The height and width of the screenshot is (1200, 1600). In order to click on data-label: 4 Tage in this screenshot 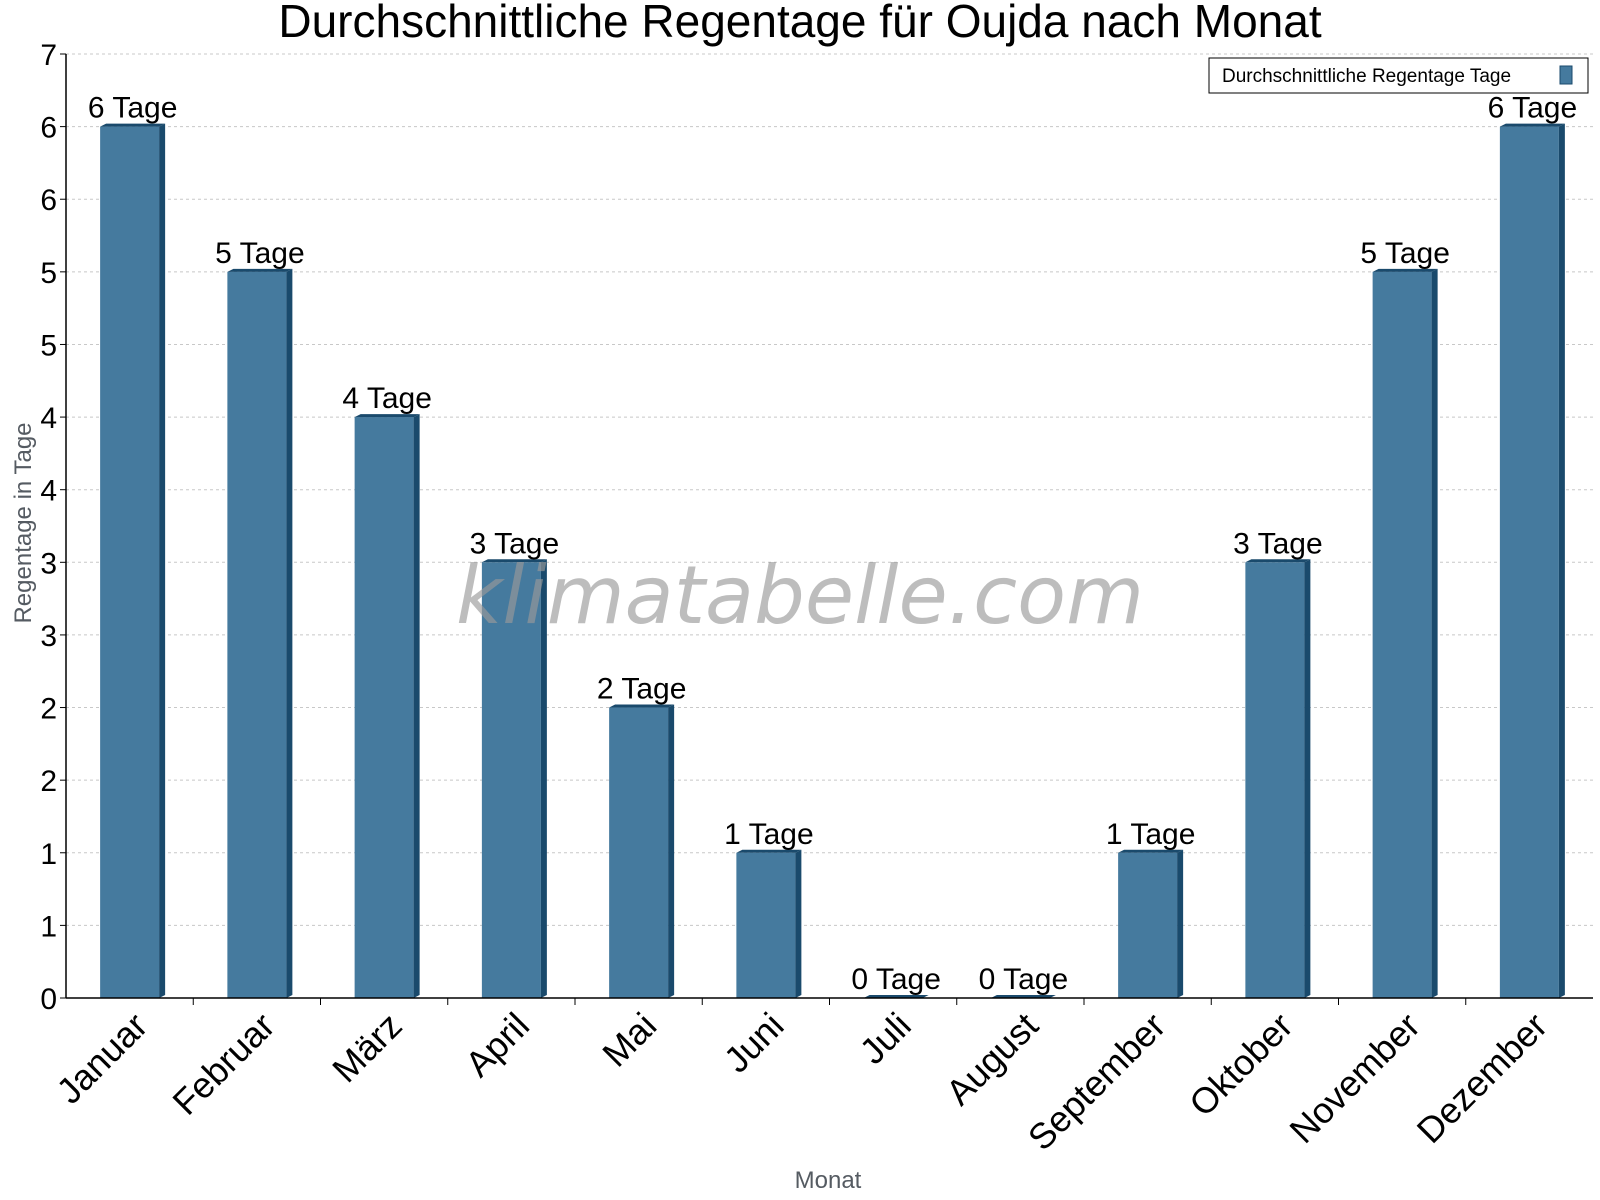, I will do `click(387, 398)`.